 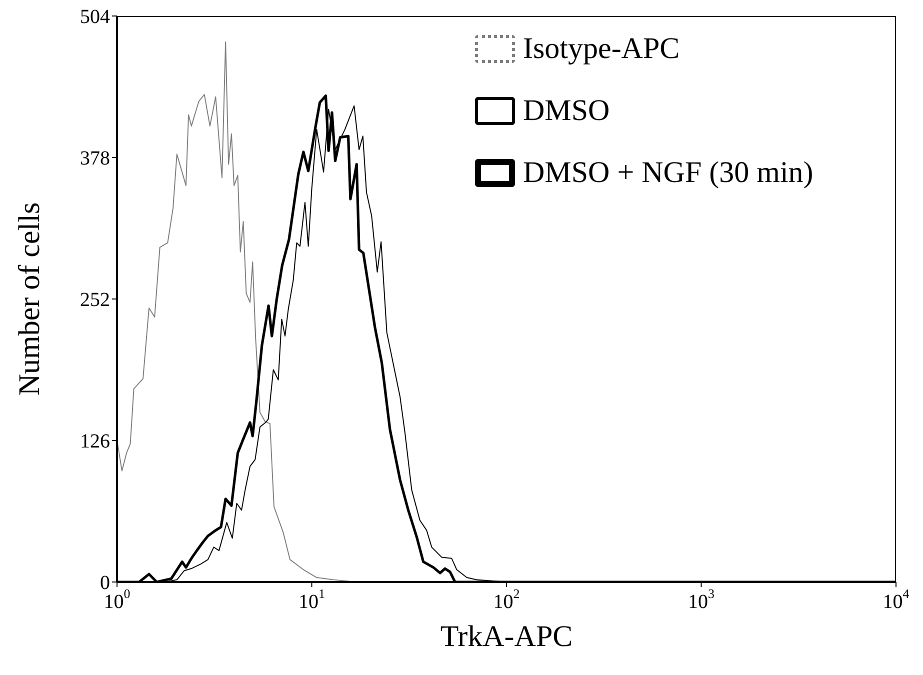 What do you see at coordinates (601, 49) in the screenshot?
I see `legend-label: Isotype-APC` at bounding box center [601, 49].